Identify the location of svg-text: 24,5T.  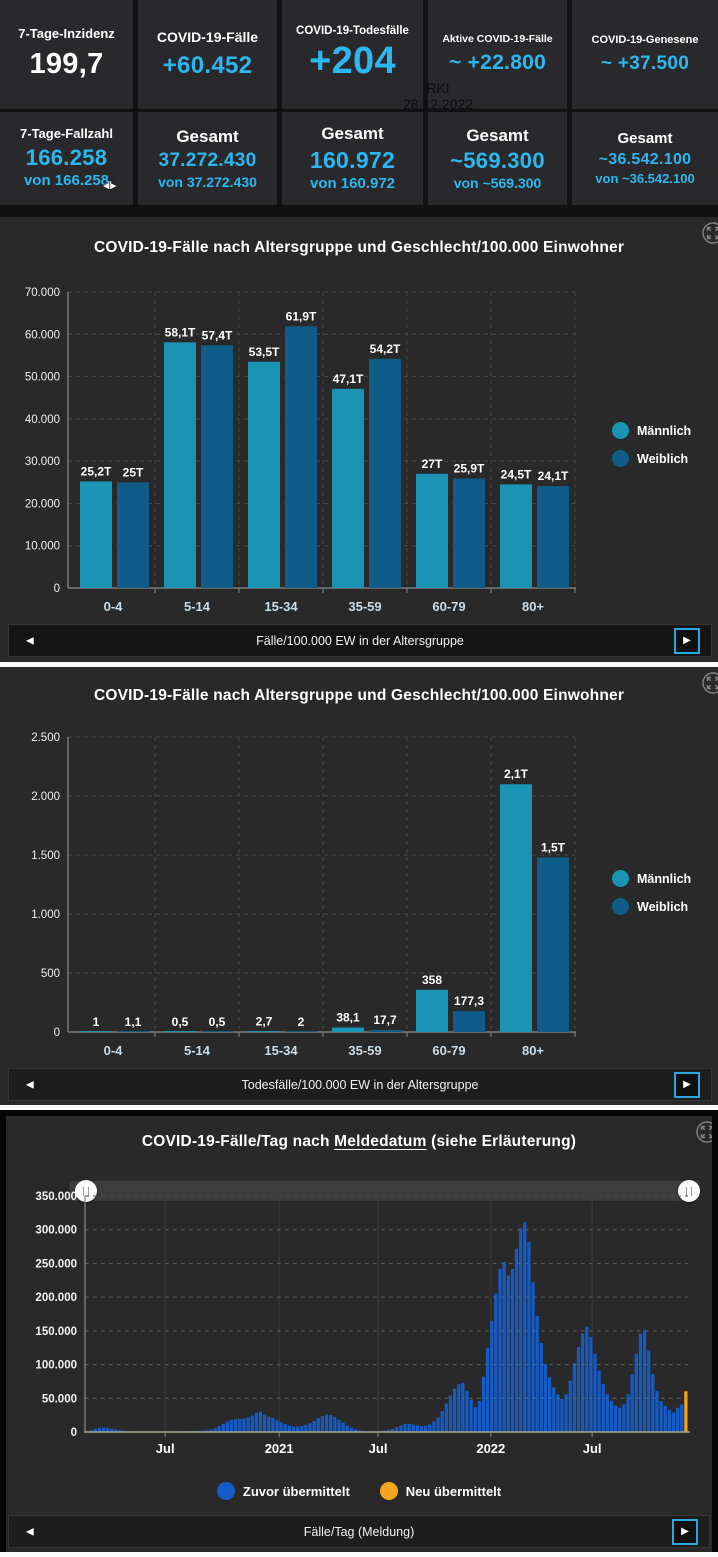
(516, 474).